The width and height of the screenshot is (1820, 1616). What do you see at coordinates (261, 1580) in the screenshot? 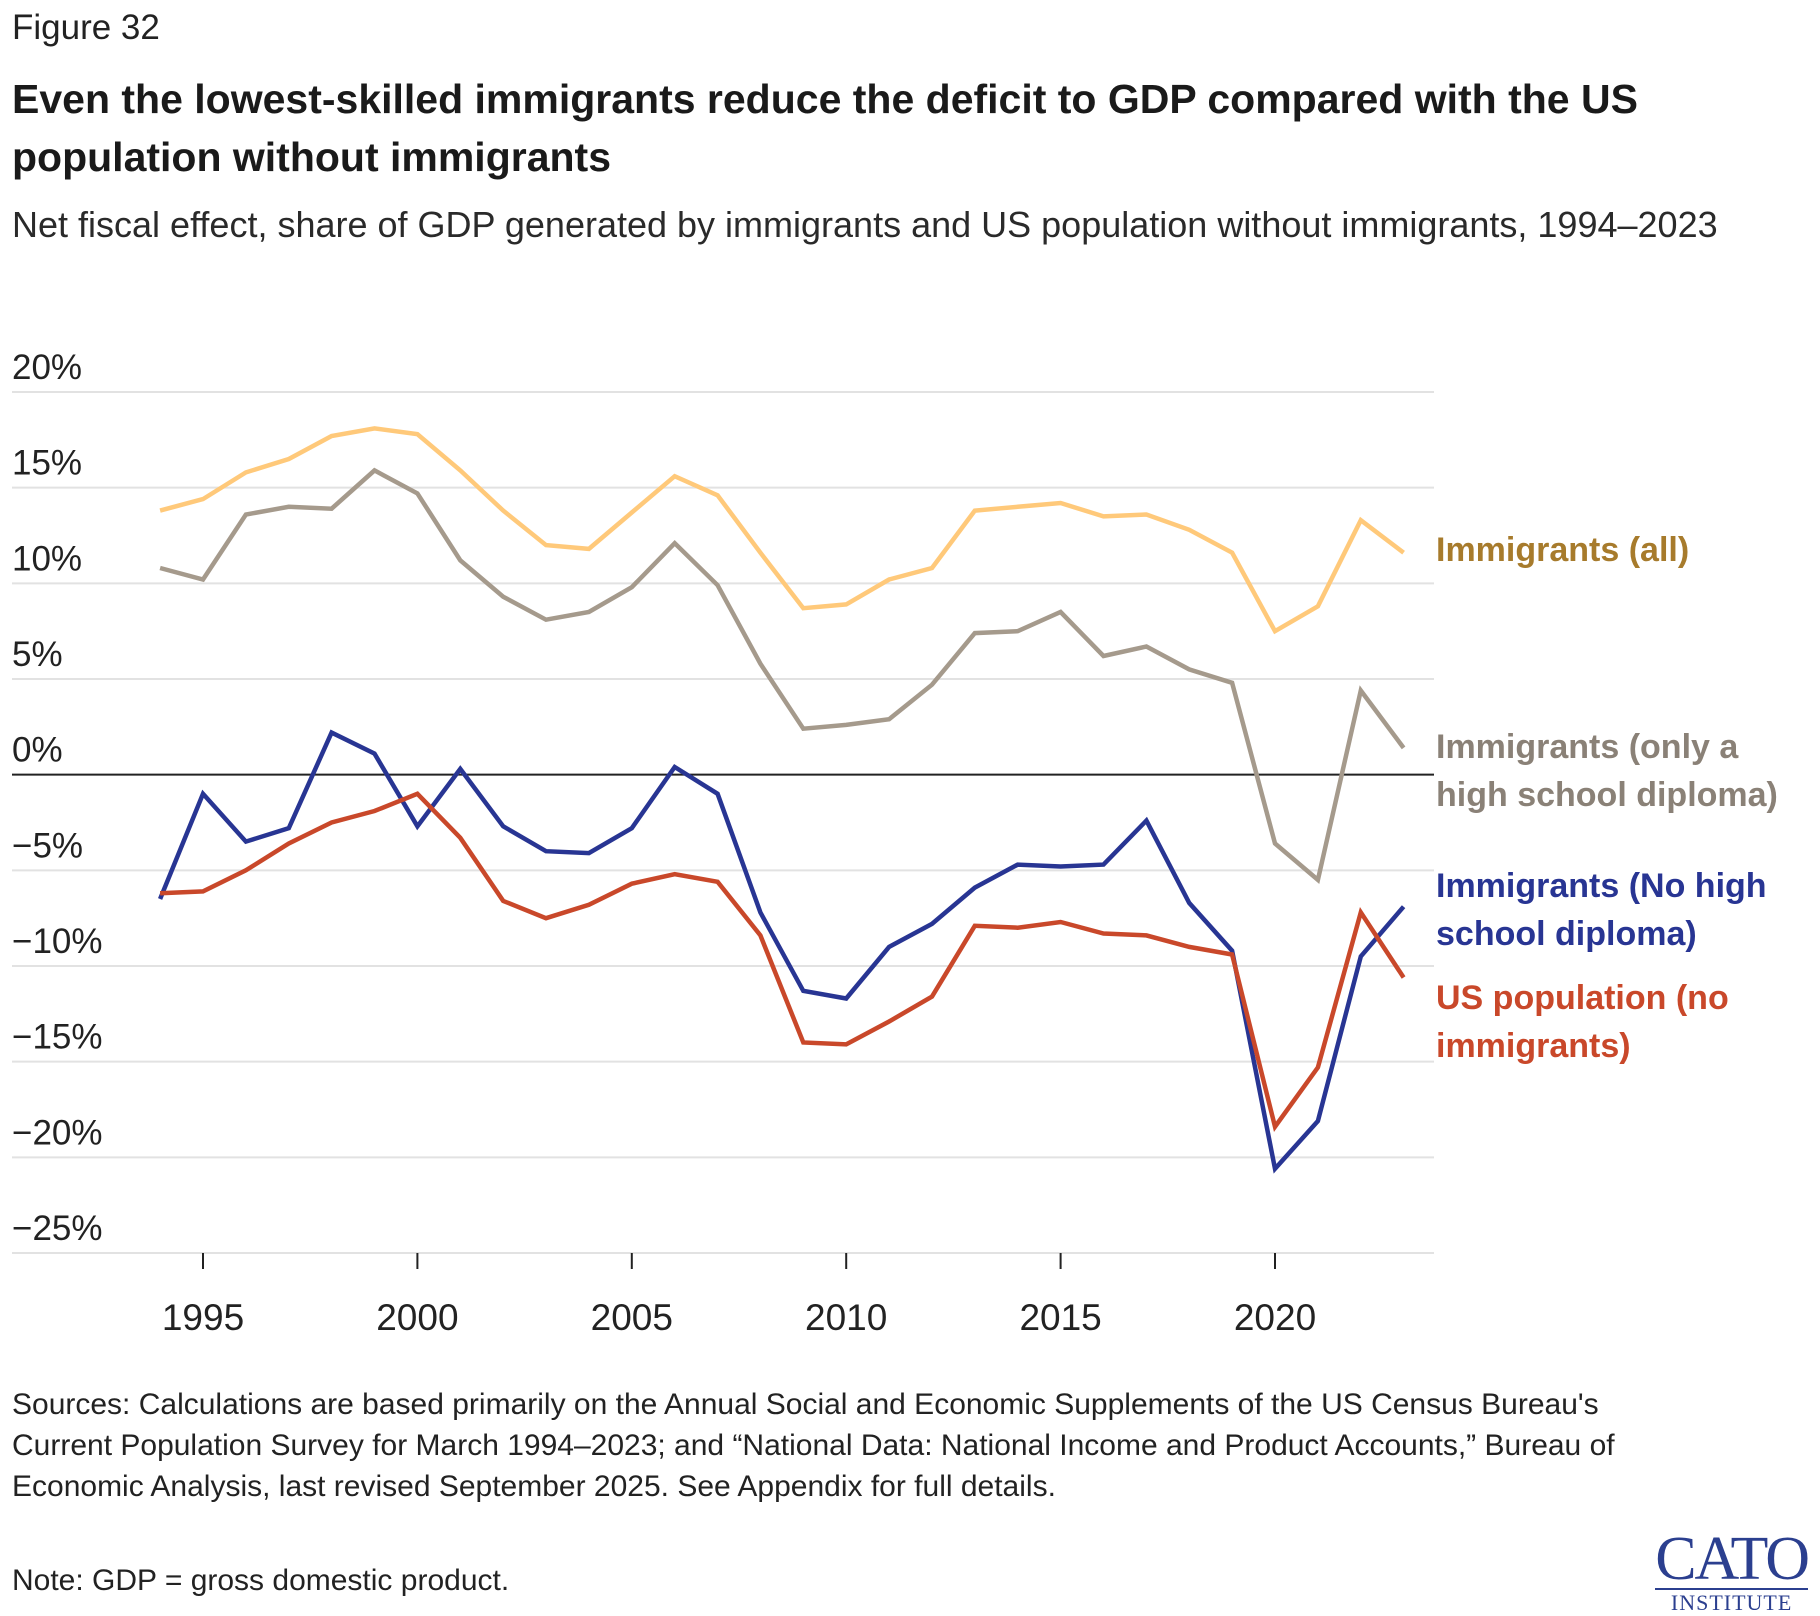
I see `note-text: Note: GDP = gross domestic product.` at bounding box center [261, 1580].